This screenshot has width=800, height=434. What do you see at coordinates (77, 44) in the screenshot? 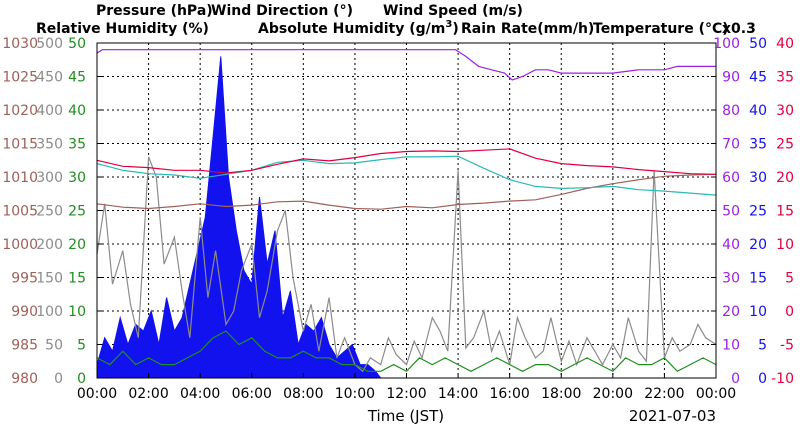
I see `y-tick-wind-speed: 50` at bounding box center [77, 44].